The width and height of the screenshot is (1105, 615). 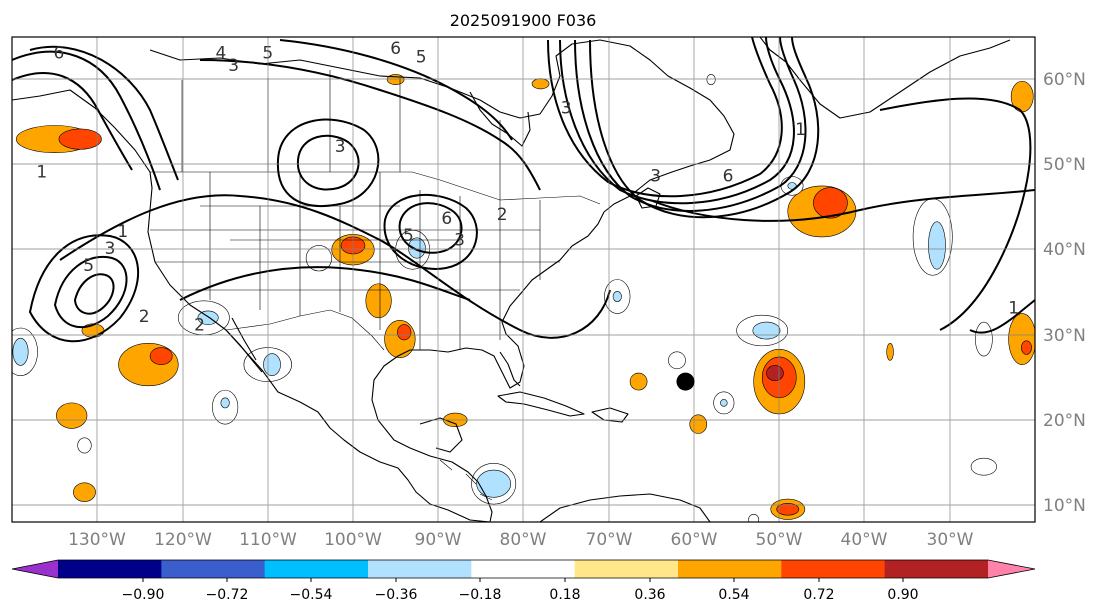 What do you see at coordinates (649, 595) in the screenshot?
I see `colorbar-label: 0.36` at bounding box center [649, 595].